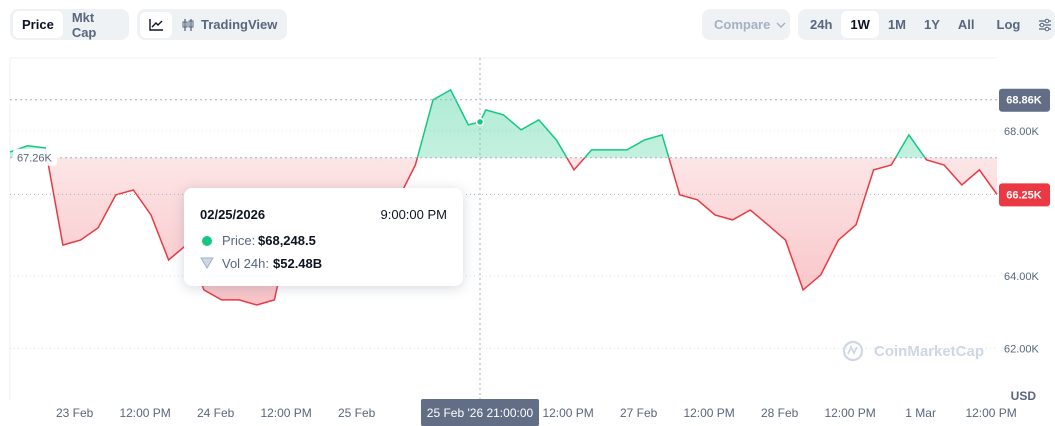  What do you see at coordinates (207, 241) in the screenshot?
I see `price-dot` at bounding box center [207, 241].